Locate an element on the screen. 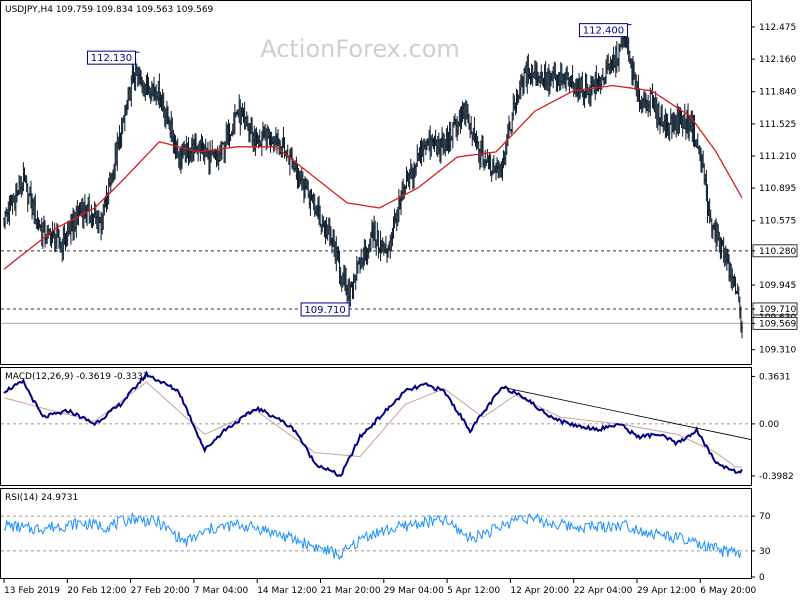 The width and height of the screenshot is (800, 600). annotation-2: 109.710 is located at coordinates (325, 309).